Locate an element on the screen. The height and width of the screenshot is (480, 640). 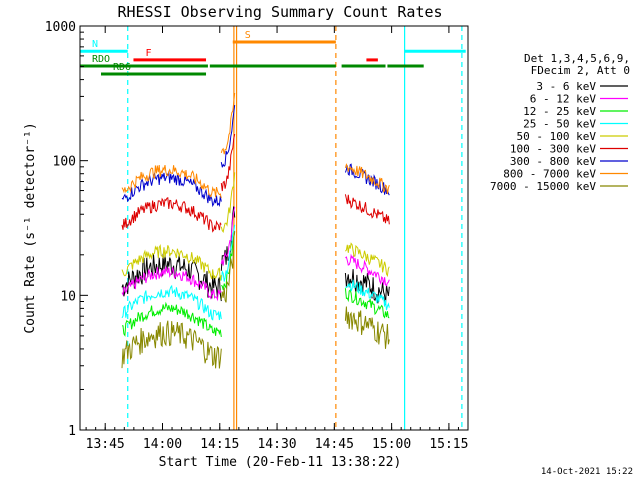
legend-label-50-100-kev: 50 - 100 keV is located at coordinates (557, 136).